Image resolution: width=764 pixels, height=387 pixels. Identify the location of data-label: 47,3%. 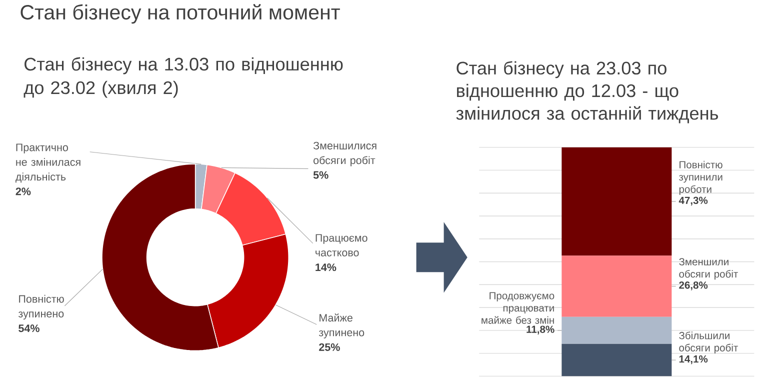
(693, 201).